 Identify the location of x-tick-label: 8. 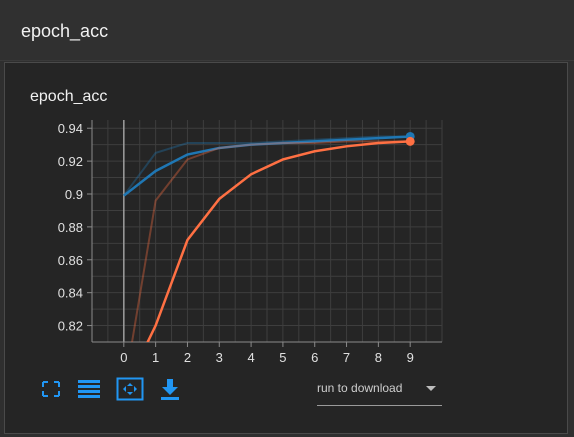
(378, 356).